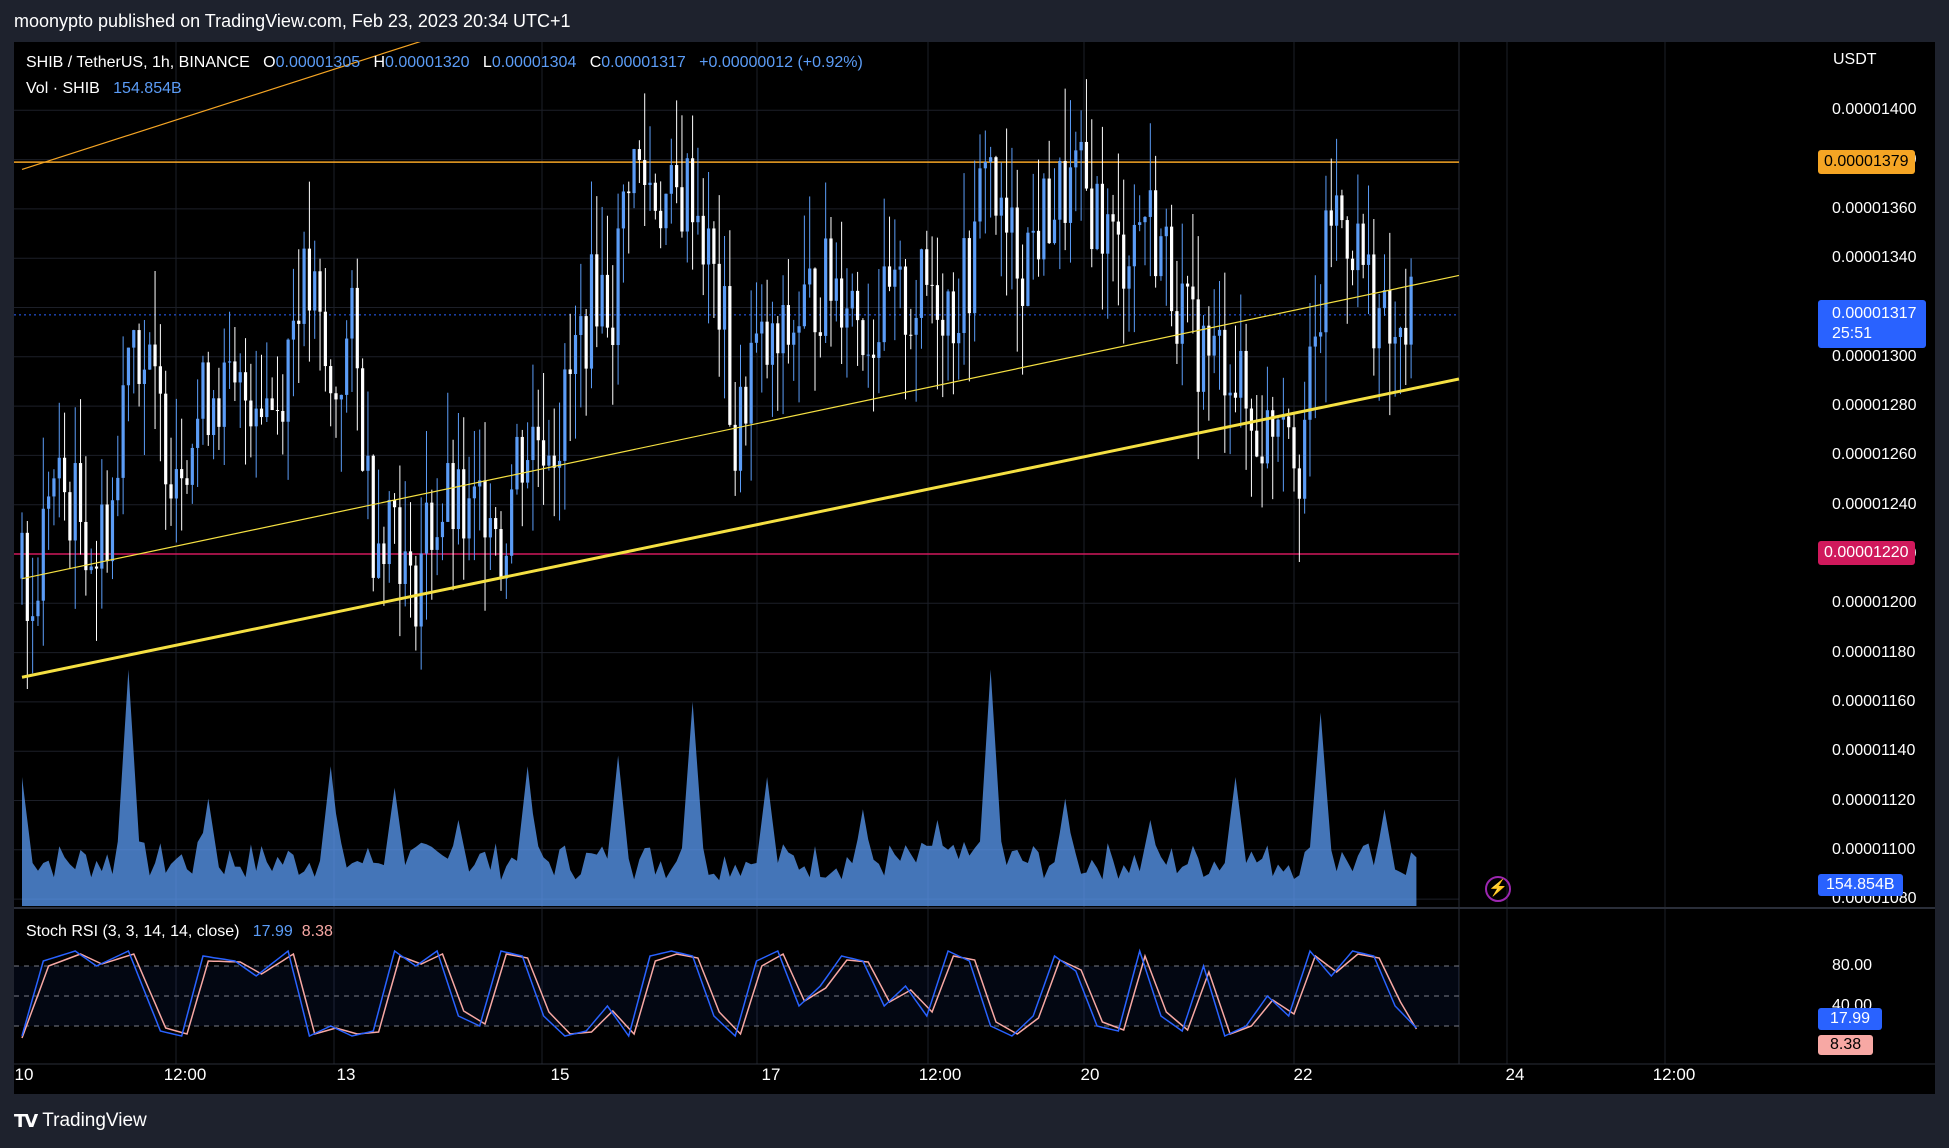  I want to click on price-tick-label: 0.00001360, so click(1874, 208).